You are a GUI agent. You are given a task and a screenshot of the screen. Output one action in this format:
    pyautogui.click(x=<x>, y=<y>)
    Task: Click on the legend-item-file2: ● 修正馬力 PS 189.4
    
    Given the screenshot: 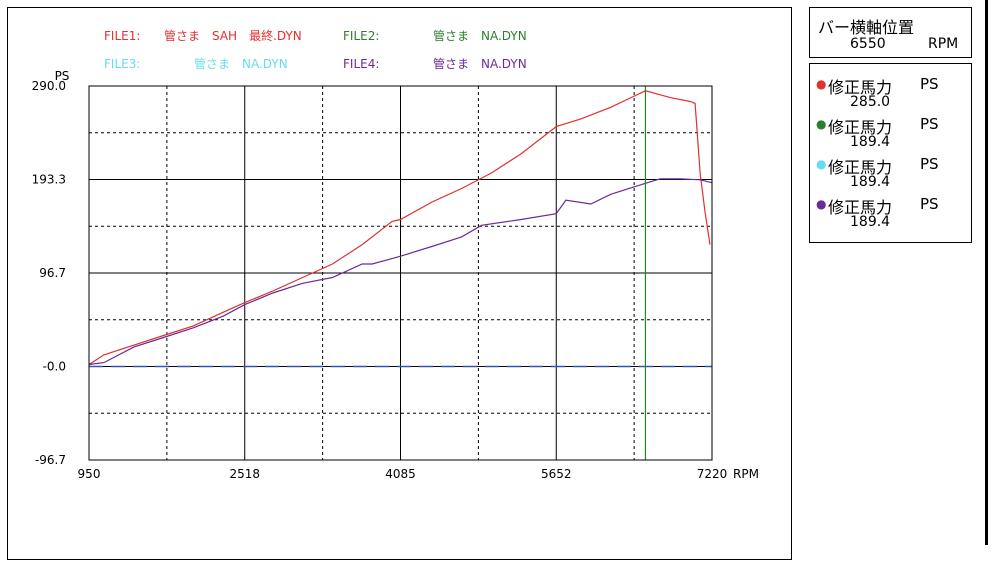 What is the action you would take?
    pyautogui.click(x=892, y=134)
    